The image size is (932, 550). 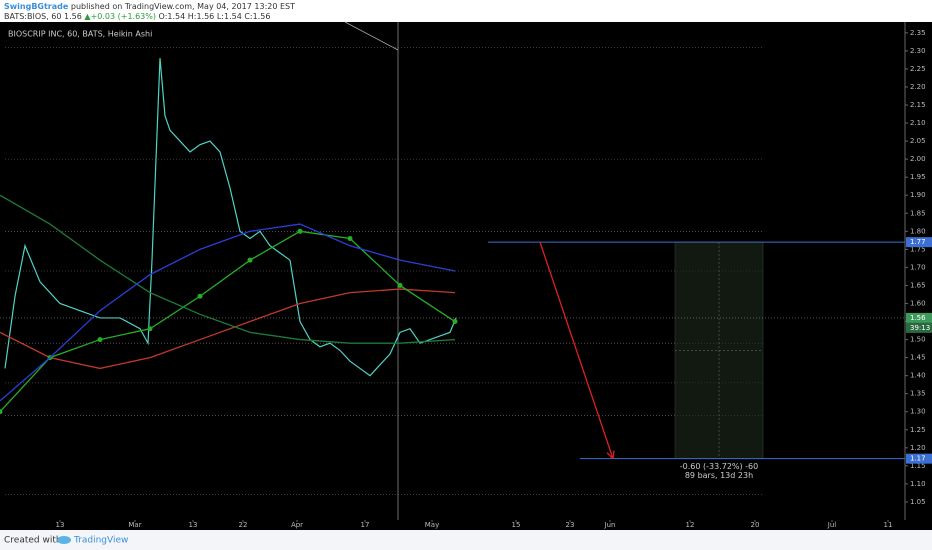 I want to click on high: H:1.56, so click(x=201, y=16).